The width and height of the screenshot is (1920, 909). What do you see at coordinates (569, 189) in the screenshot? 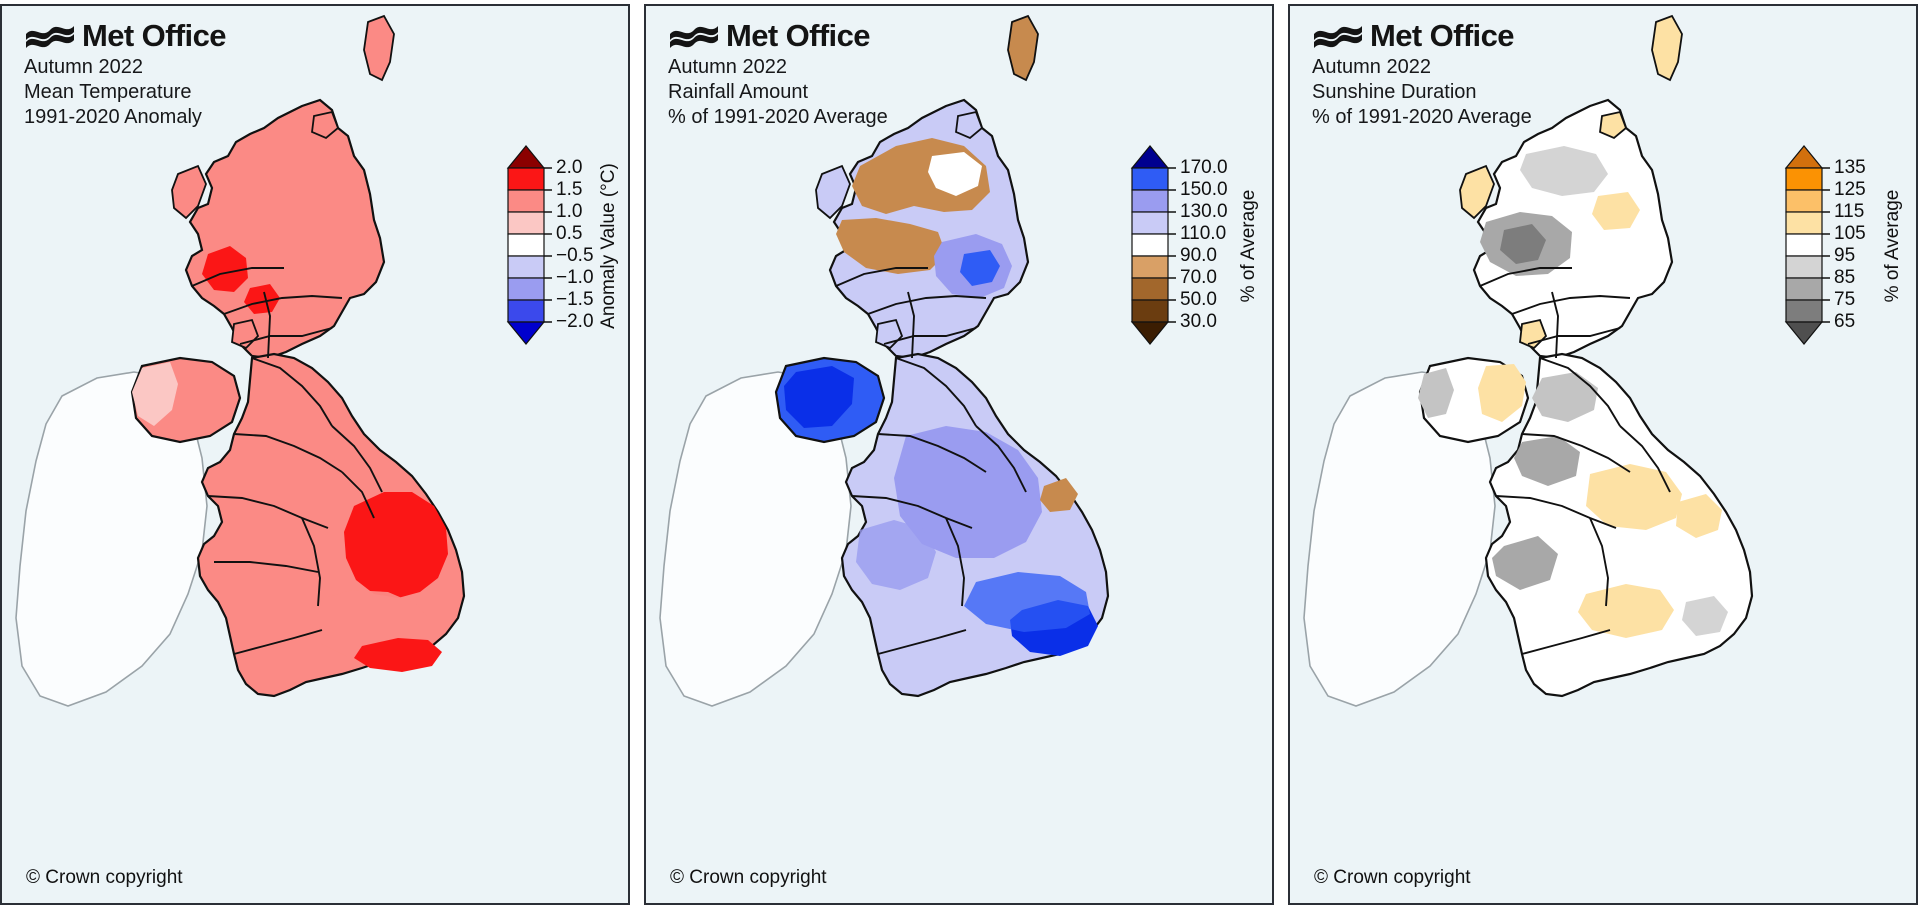
I see `tick-label: 1.5` at bounding box center [569, 189].